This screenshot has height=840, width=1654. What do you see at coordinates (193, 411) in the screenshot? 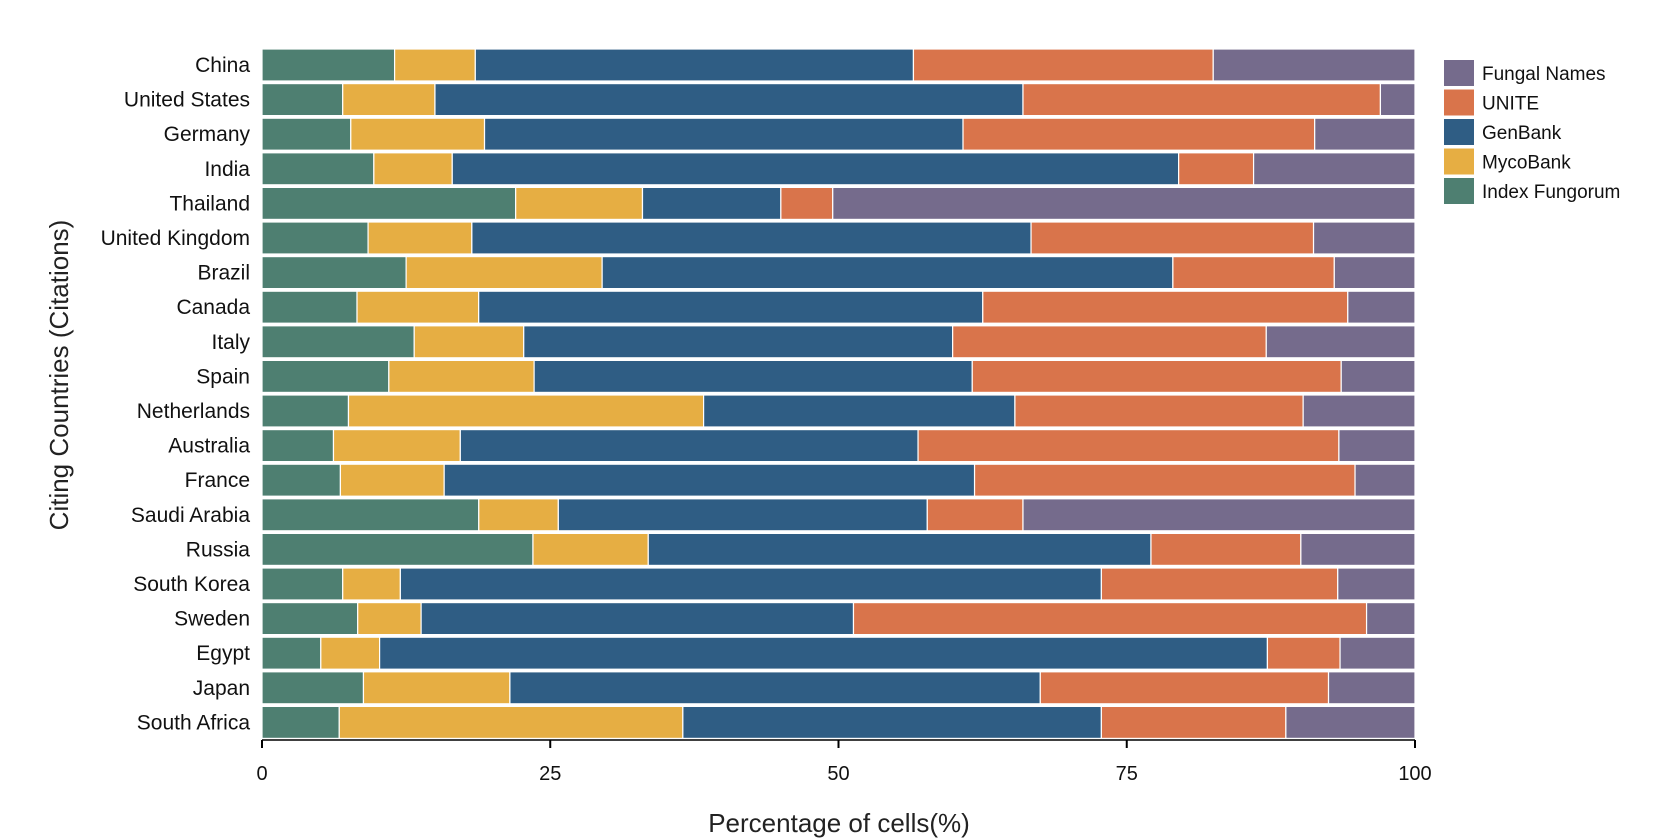
I see `category-label: Netherlands` at bounding box center [193, 411].